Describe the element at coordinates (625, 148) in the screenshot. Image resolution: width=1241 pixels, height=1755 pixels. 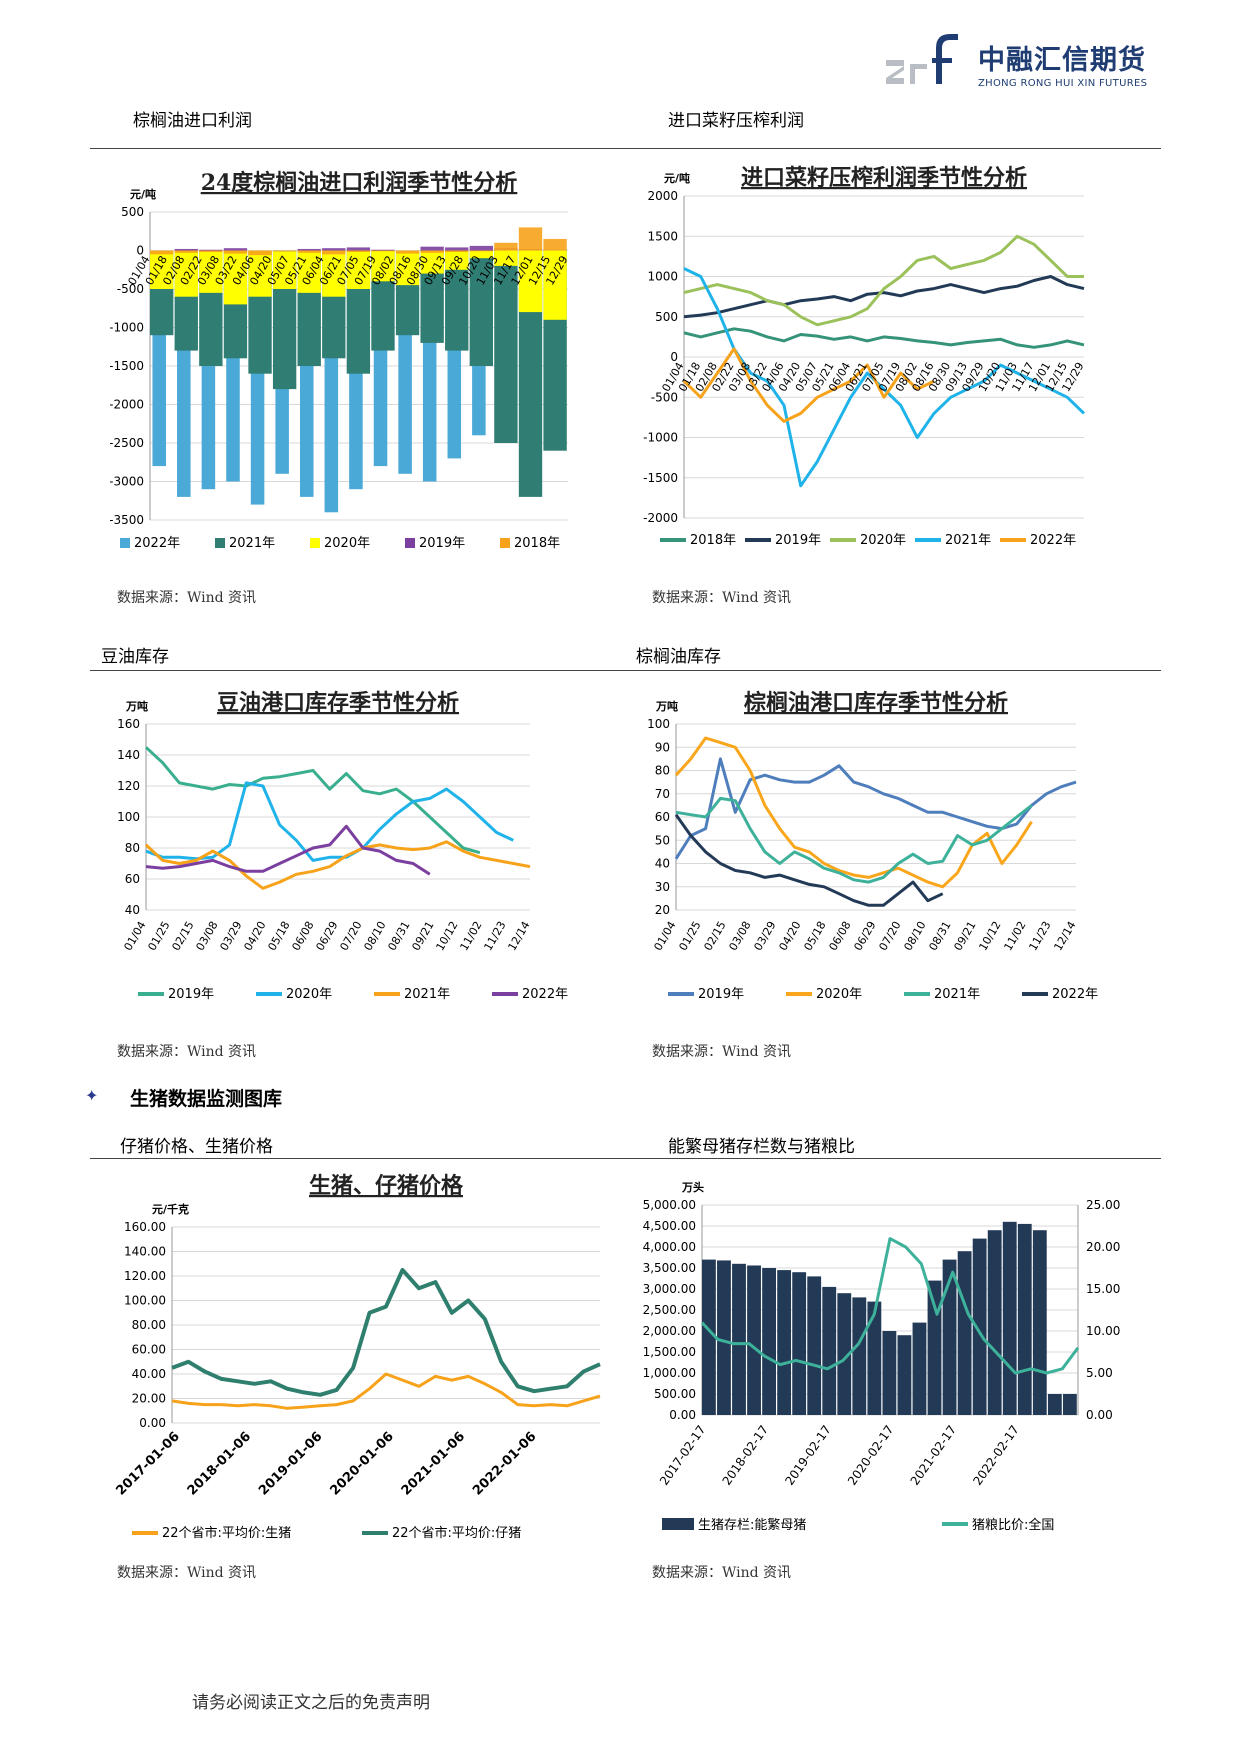
I see `divider` at that location.